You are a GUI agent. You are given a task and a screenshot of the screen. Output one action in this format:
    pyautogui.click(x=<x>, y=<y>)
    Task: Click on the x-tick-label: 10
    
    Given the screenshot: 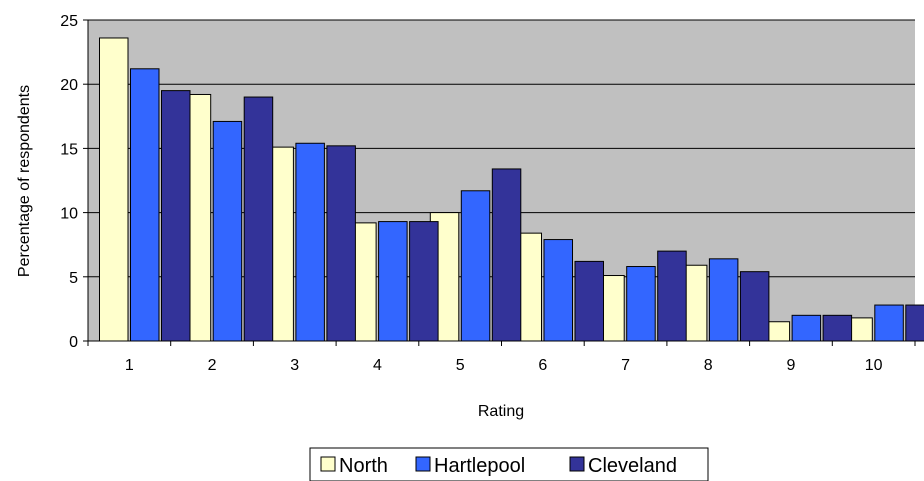 What is the action you would take?
    pyautogui.click(x=874, y=365)
    